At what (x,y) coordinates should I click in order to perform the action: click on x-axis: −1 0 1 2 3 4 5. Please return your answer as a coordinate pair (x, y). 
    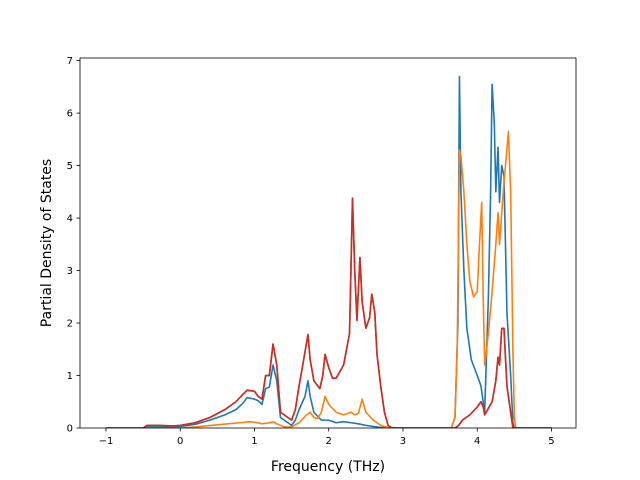
    Looking at the image, I should click on (327, 437).